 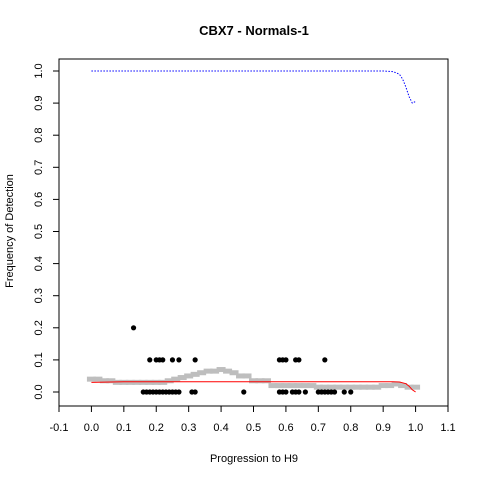 What do you see at coordinates (59, 428) in the screenshot?
I see `x-tick-label: -0.1` at bounding box center [59, 428].